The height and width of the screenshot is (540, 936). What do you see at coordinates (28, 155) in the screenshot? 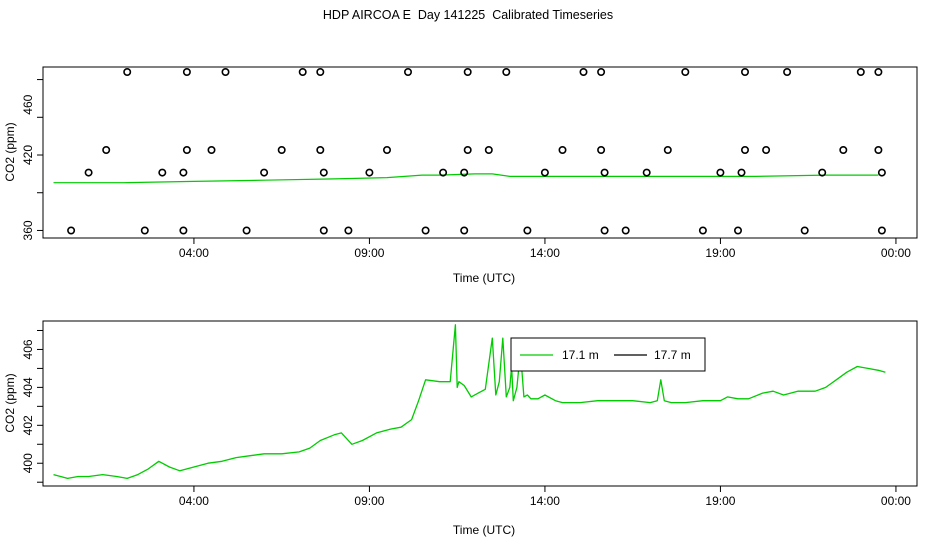
I see `top-y-tick-label: 420` at bounding box center [28, 155].